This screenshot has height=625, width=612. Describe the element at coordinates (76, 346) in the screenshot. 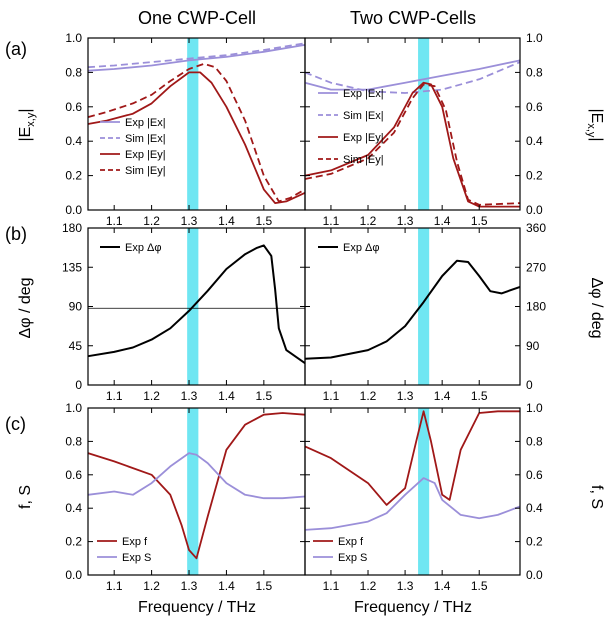

I see `y-tick-label: 45` at that location.